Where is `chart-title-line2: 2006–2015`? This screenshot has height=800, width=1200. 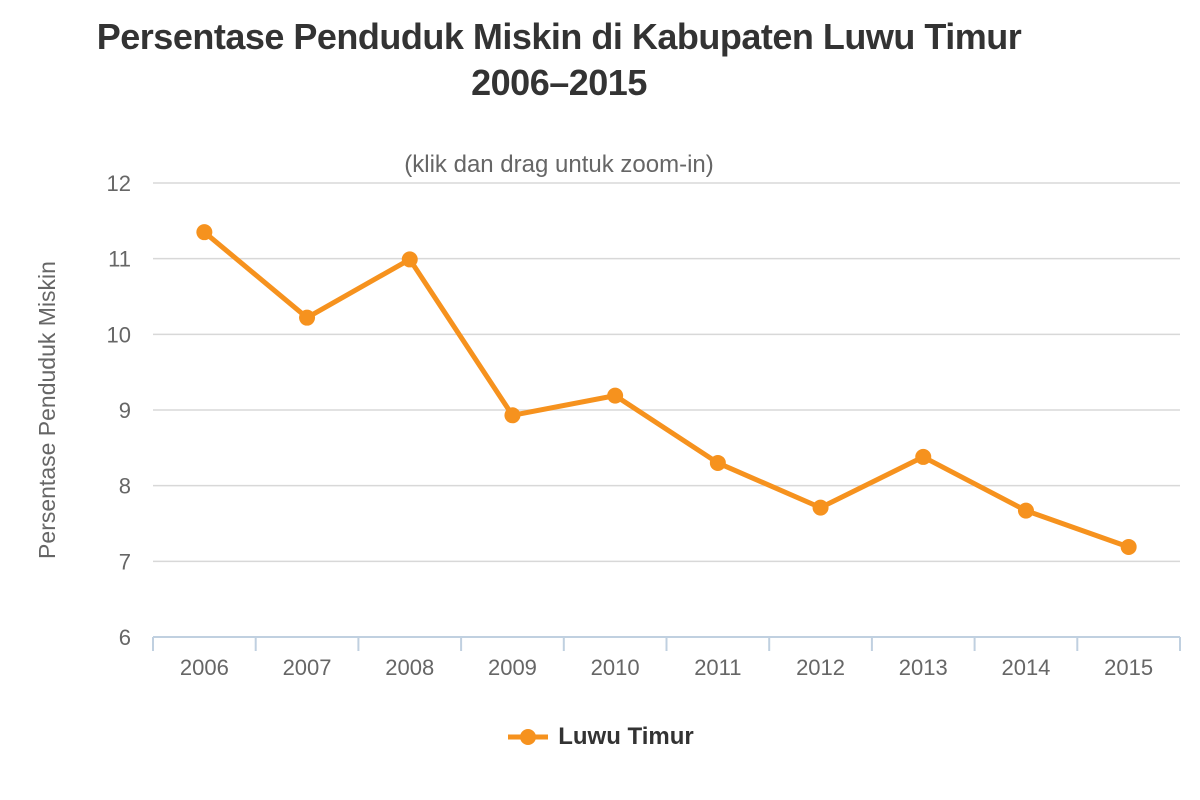
chart-title-line2: 2006–2015 is located at coordinates (559, 83).